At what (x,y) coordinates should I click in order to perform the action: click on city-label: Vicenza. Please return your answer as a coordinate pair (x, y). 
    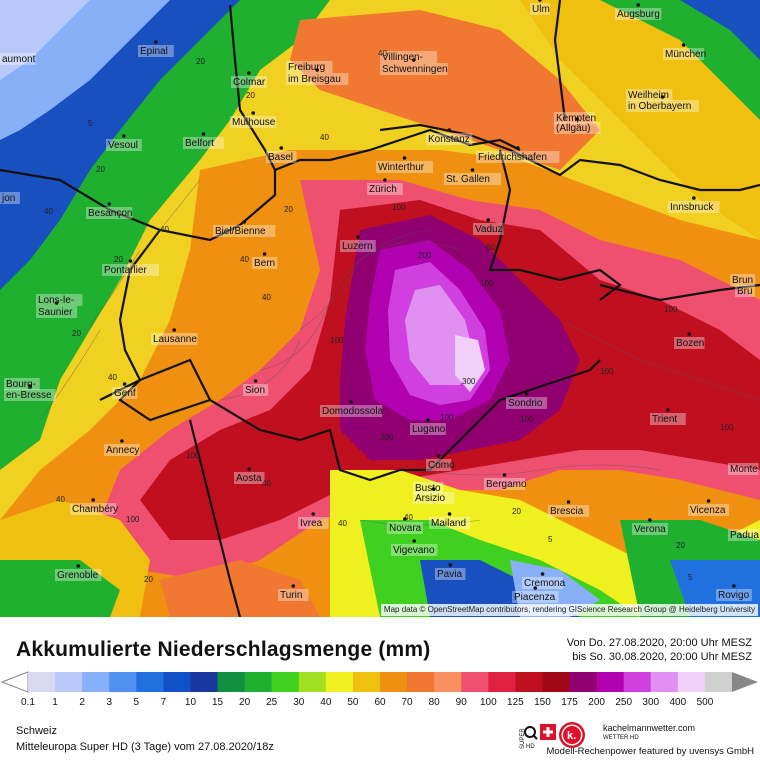
    Looking at the image, I should click on (708, 510).